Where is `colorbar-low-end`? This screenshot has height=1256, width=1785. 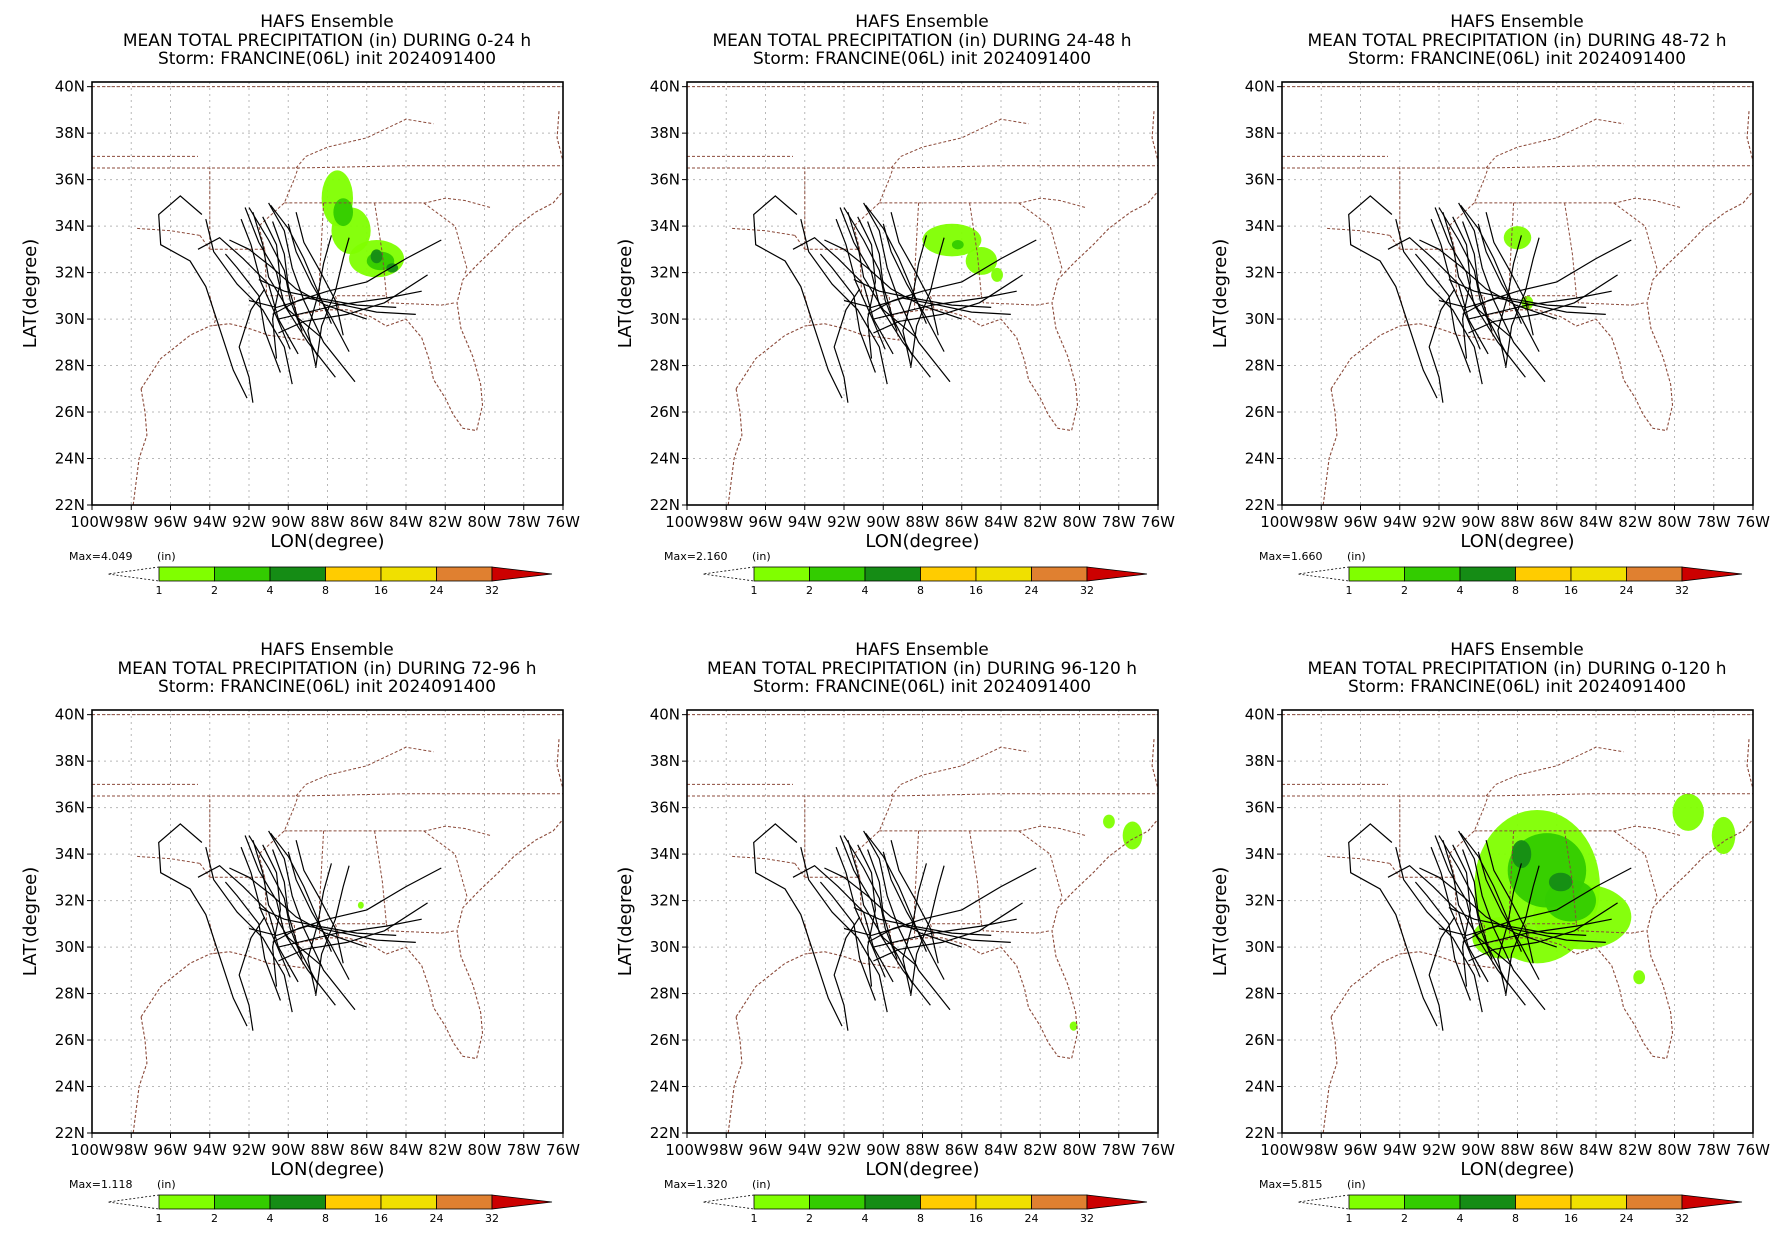
colorbar-low-end is located at coordinates (133, 1202).